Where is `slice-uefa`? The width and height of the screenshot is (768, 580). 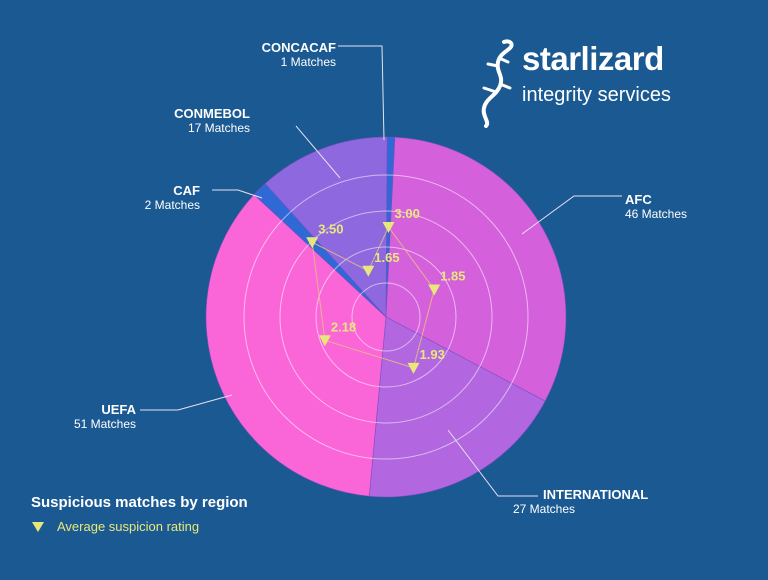
slice-uefa is located at coordinates (296, 345).